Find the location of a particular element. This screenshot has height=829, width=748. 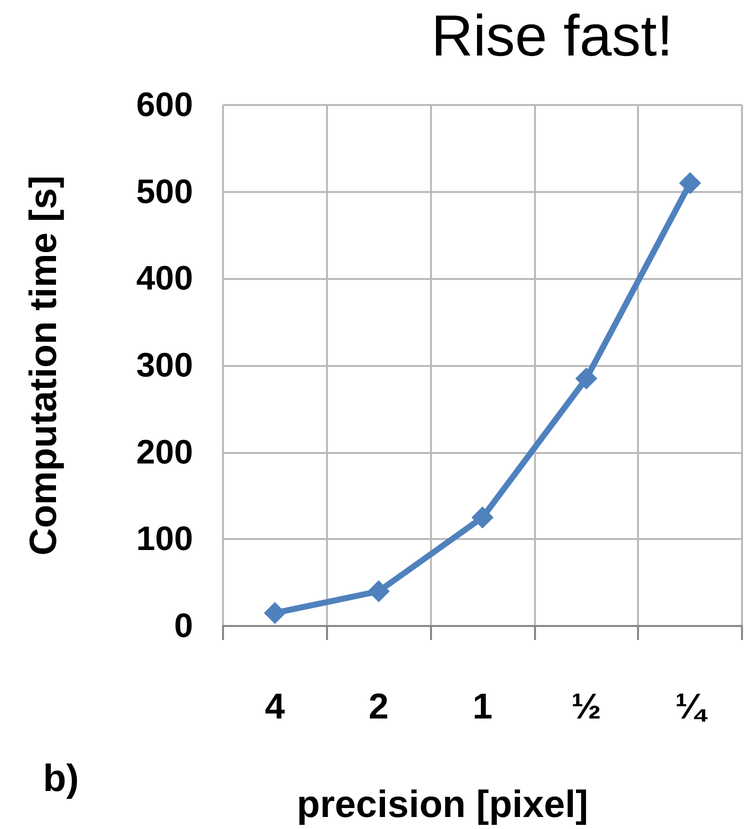

chart-title: Rise fast! is located at coordinates (552, 36).